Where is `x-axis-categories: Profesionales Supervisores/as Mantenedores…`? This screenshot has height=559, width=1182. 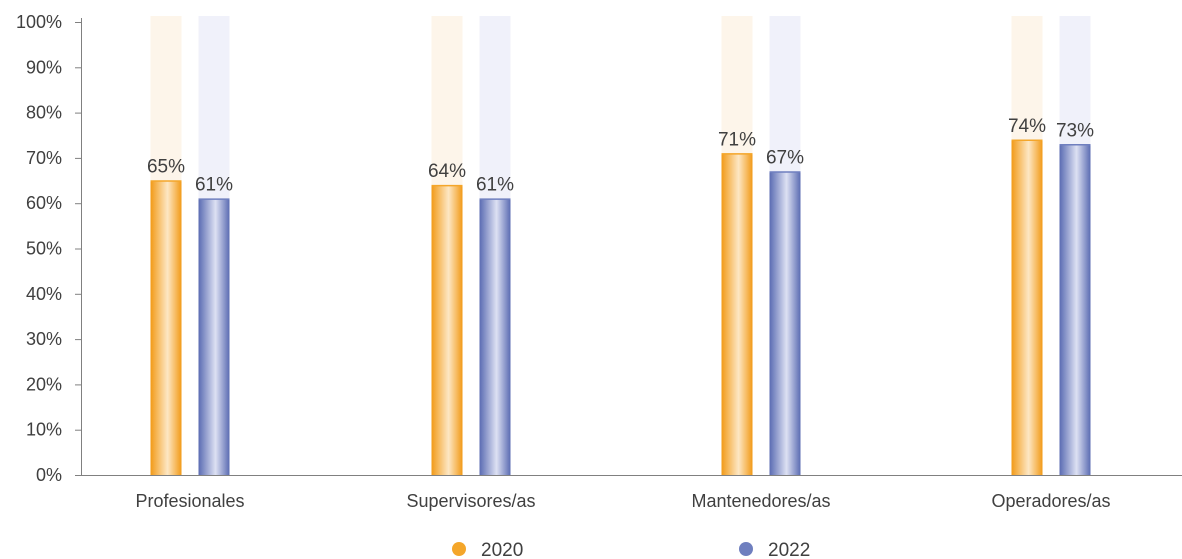
x-axis-categories: Profesionales Supervisores/as Mantenedores… is located at coordinates (622, 501).